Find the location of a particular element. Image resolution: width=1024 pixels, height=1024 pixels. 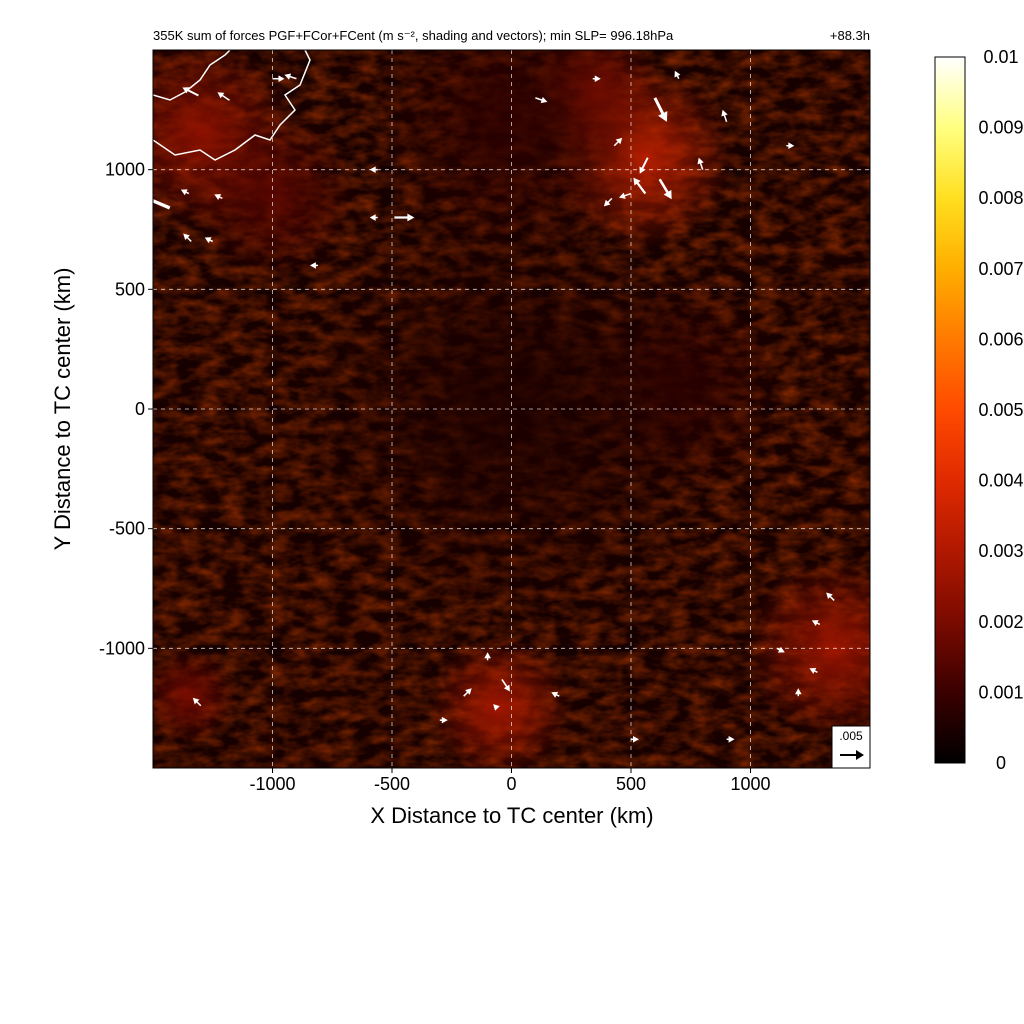

colorbar-tick-label: 0.008 is located at coordinates (1000, 198).